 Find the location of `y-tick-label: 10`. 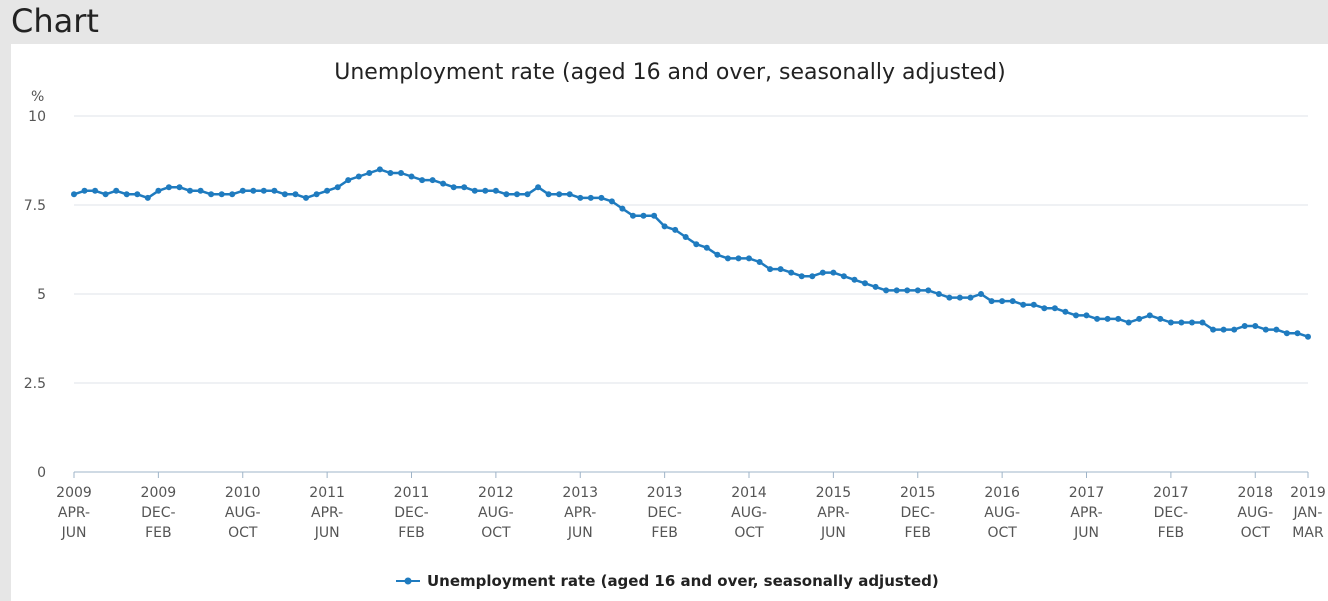

y-tick-label: 10 is located at coordinates (37, 117).